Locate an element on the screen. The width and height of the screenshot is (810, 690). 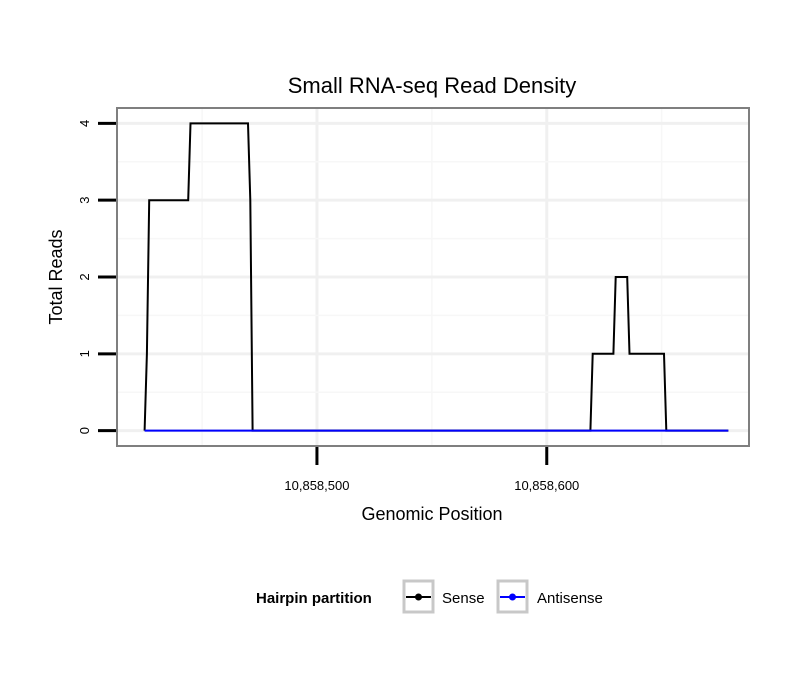
y-tick-label-2: 2 is located at coordinates (84, 276).